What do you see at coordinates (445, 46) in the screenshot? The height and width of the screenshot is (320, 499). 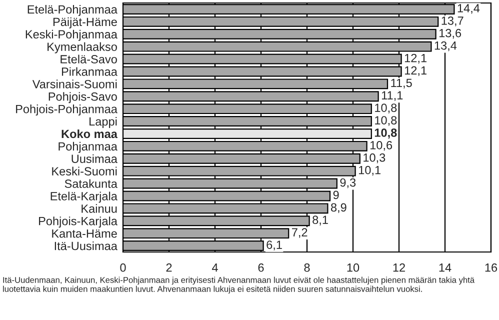 I see `data-label: 13,4` at bounding box center [445, 46].